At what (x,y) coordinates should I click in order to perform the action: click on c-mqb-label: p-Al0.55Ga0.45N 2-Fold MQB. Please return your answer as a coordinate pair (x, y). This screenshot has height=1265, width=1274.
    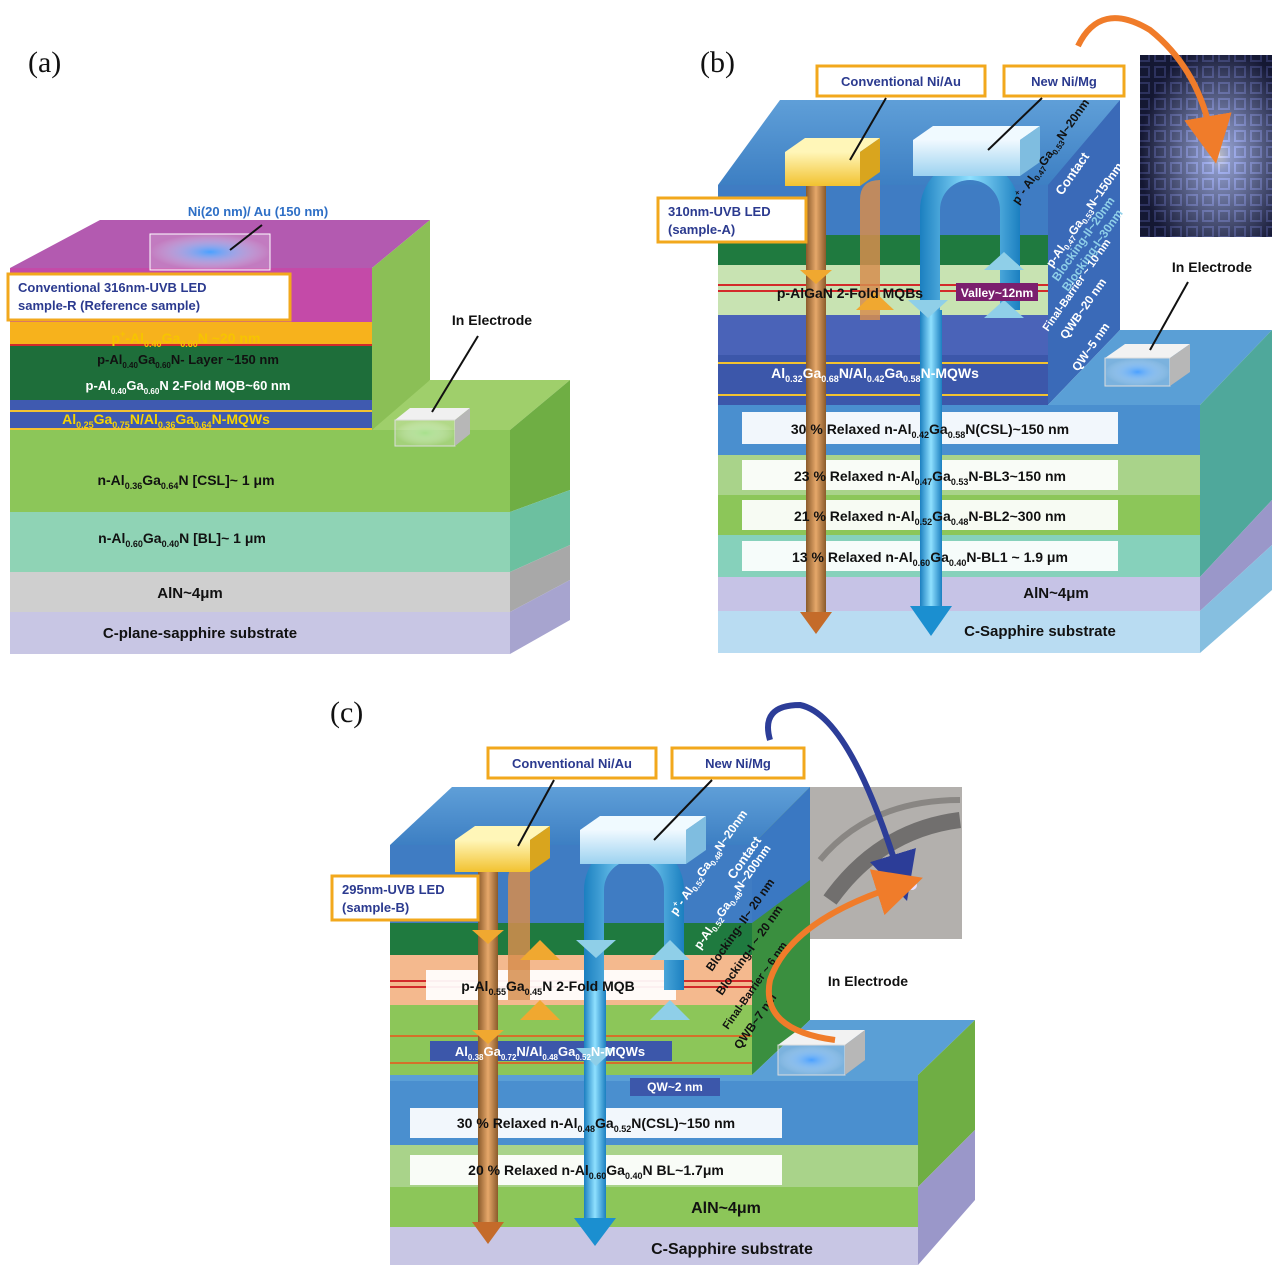
    Looking at the image, I should click on (548, 987).